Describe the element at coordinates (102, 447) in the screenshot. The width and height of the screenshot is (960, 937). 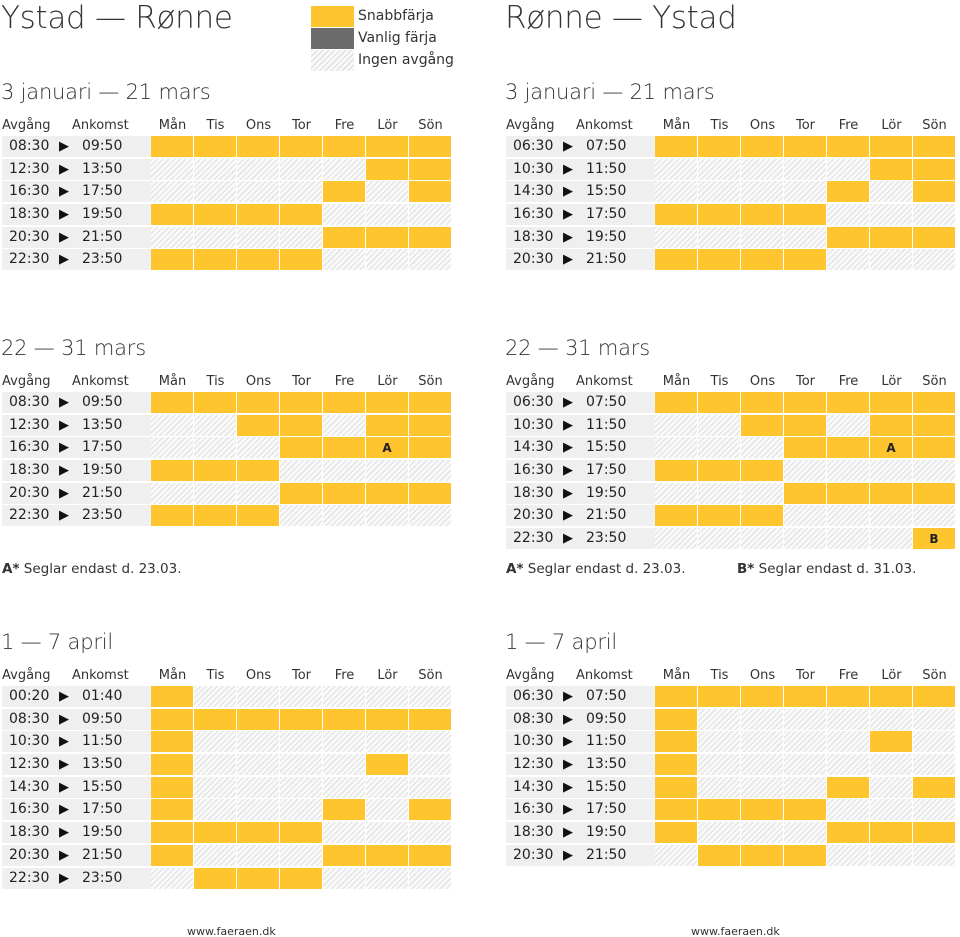
I see `arrival-time: 17:50` at that location.